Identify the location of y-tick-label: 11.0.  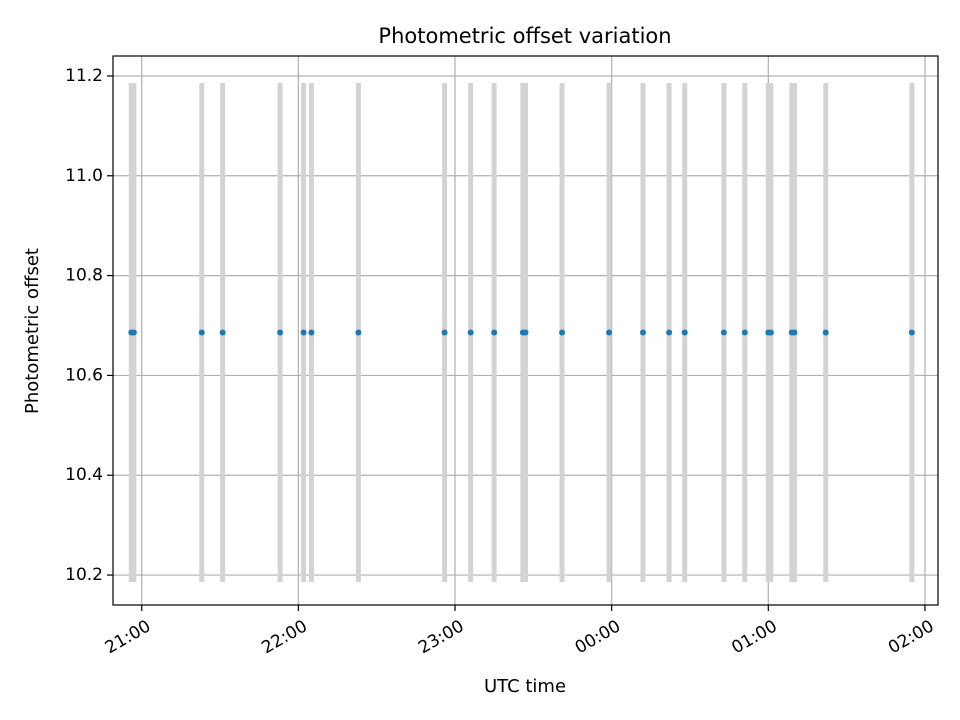
(84, 176).